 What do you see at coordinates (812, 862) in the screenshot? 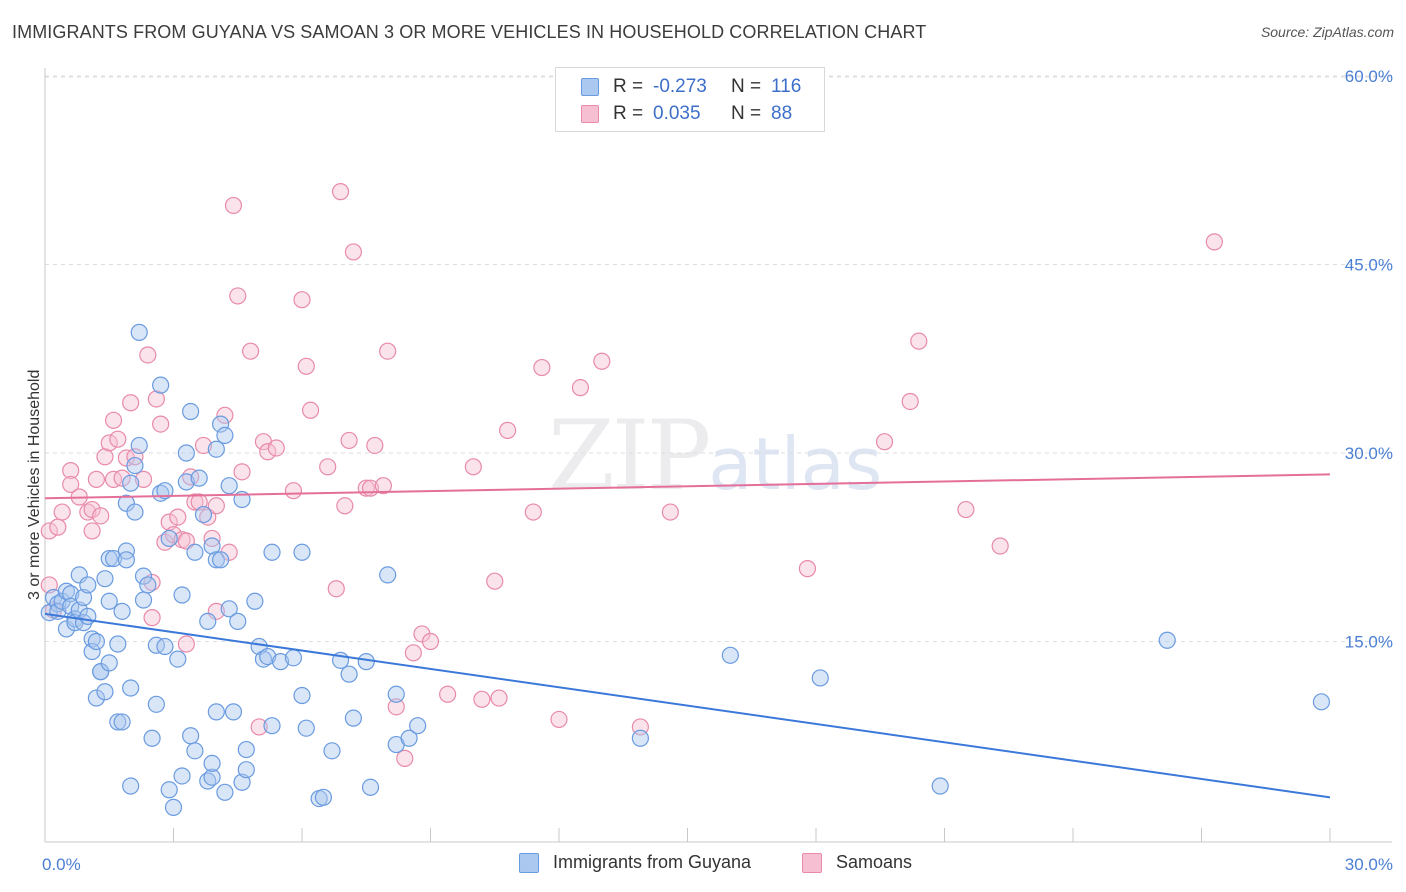
I see `series-swatch-samoans` at bounding box center [812, 862].